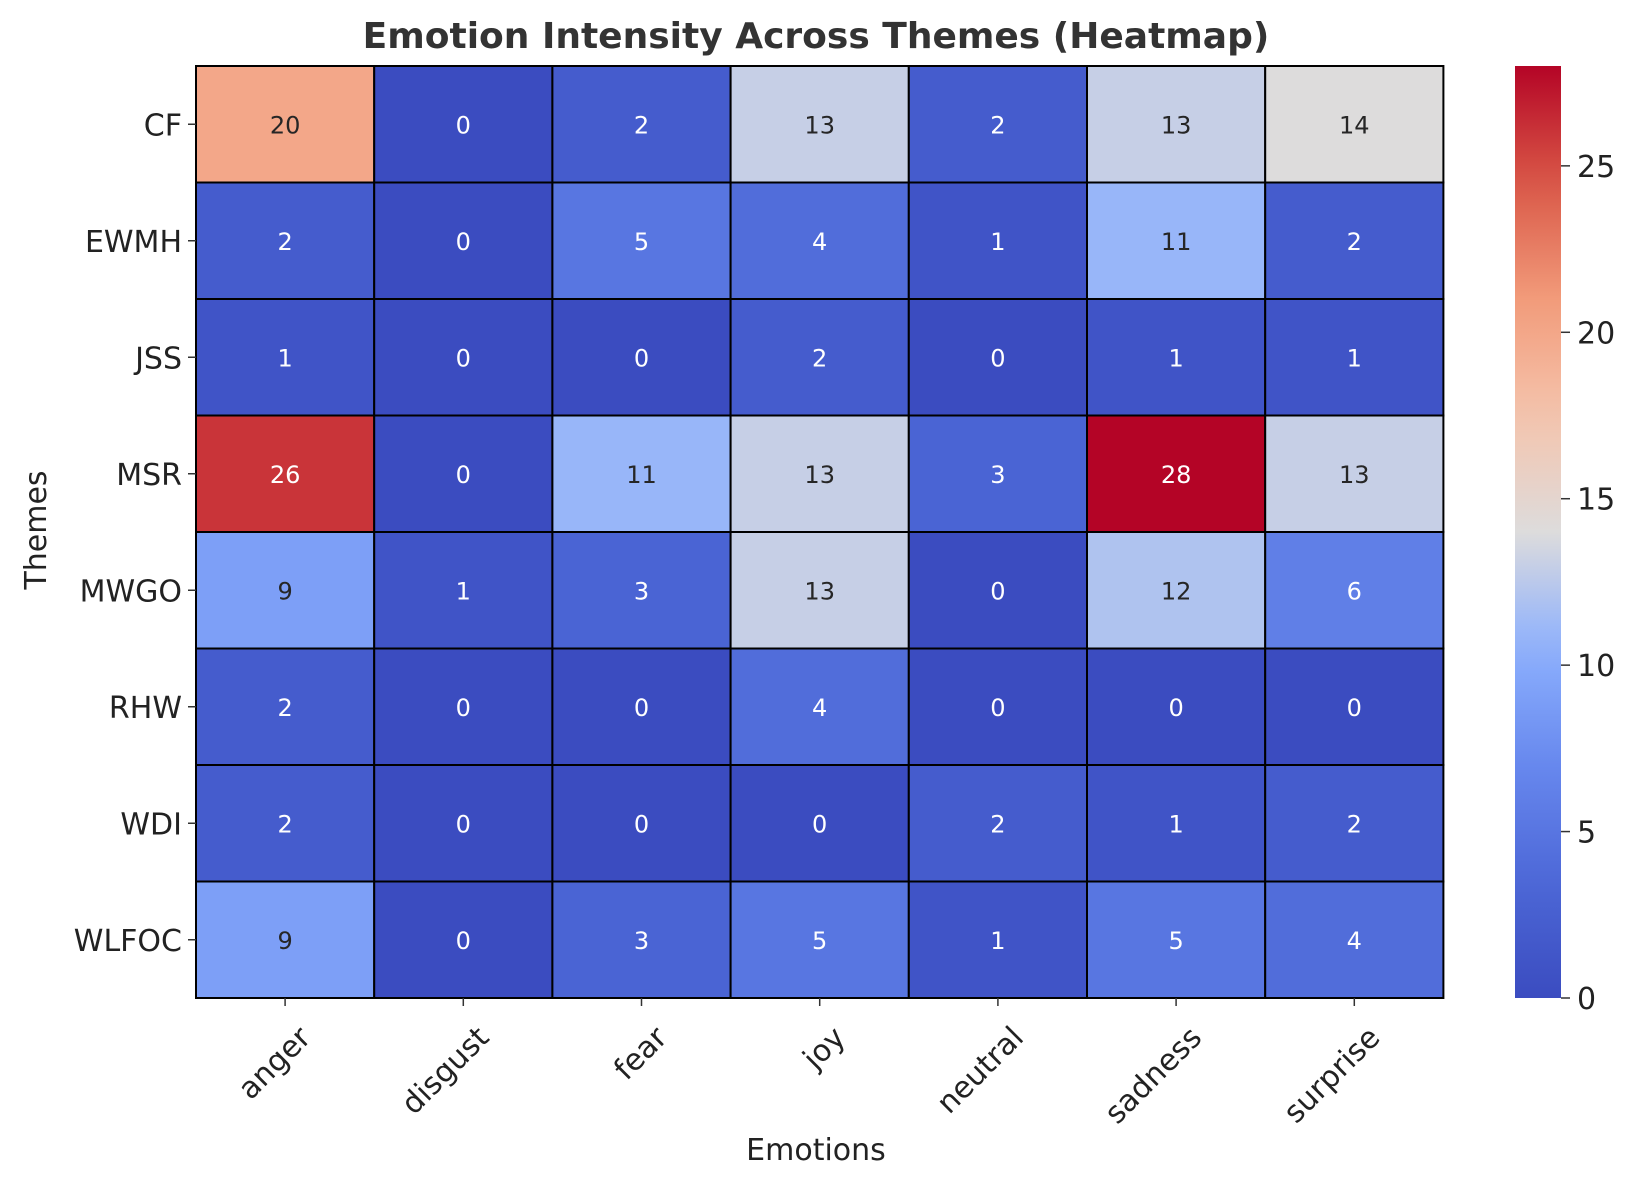 The image size is (1630, 1187). Describe the element at coordinates (1596, 167) in the screenshot. I see `colorbar-tick-label: 25` at that location.